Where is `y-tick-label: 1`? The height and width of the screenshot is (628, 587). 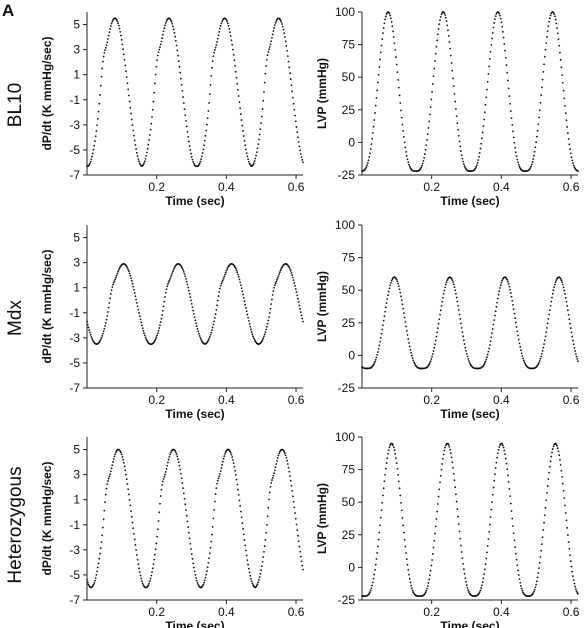
y-tick-label: 1 is located at coordinates (76, 75).